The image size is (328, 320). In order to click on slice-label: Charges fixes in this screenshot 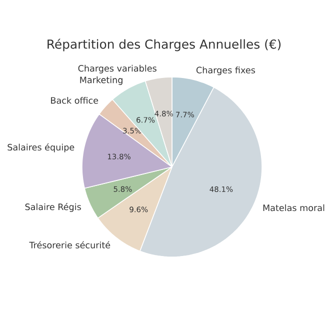, I will do `click(226, 71)`.